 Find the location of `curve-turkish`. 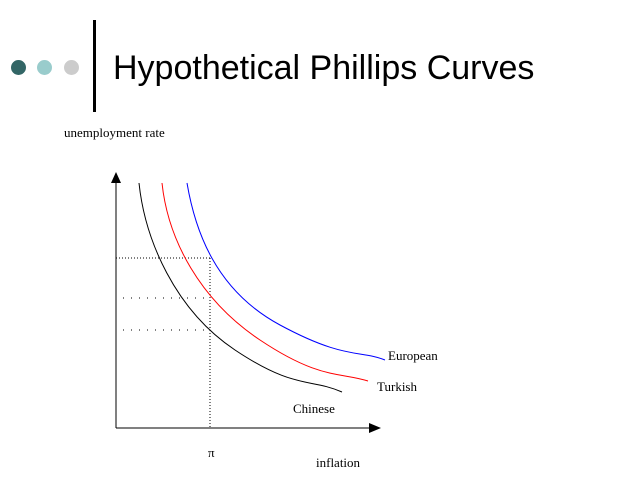

curve-turkish is located at coordinates (265, 282).